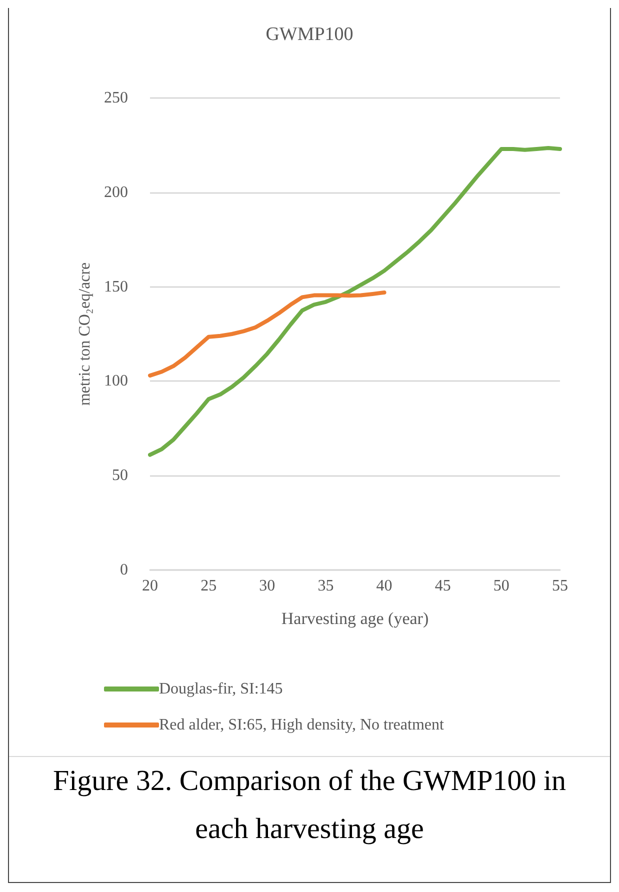 The image size is (619, 892). I want to click on caption: Figure 32. Comparison of the GWMP100 in each harvesting age, so click(310, 805).